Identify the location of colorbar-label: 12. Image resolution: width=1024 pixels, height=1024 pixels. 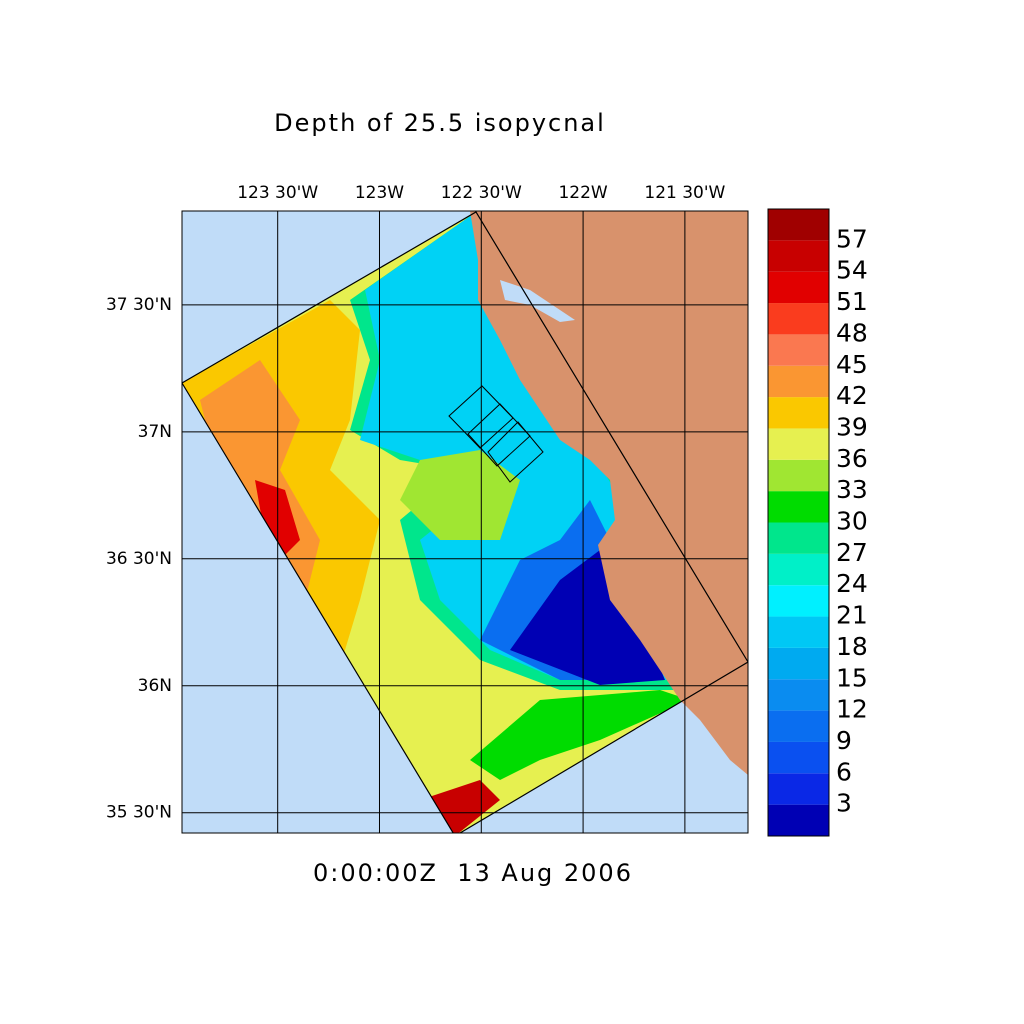
(852, 709).